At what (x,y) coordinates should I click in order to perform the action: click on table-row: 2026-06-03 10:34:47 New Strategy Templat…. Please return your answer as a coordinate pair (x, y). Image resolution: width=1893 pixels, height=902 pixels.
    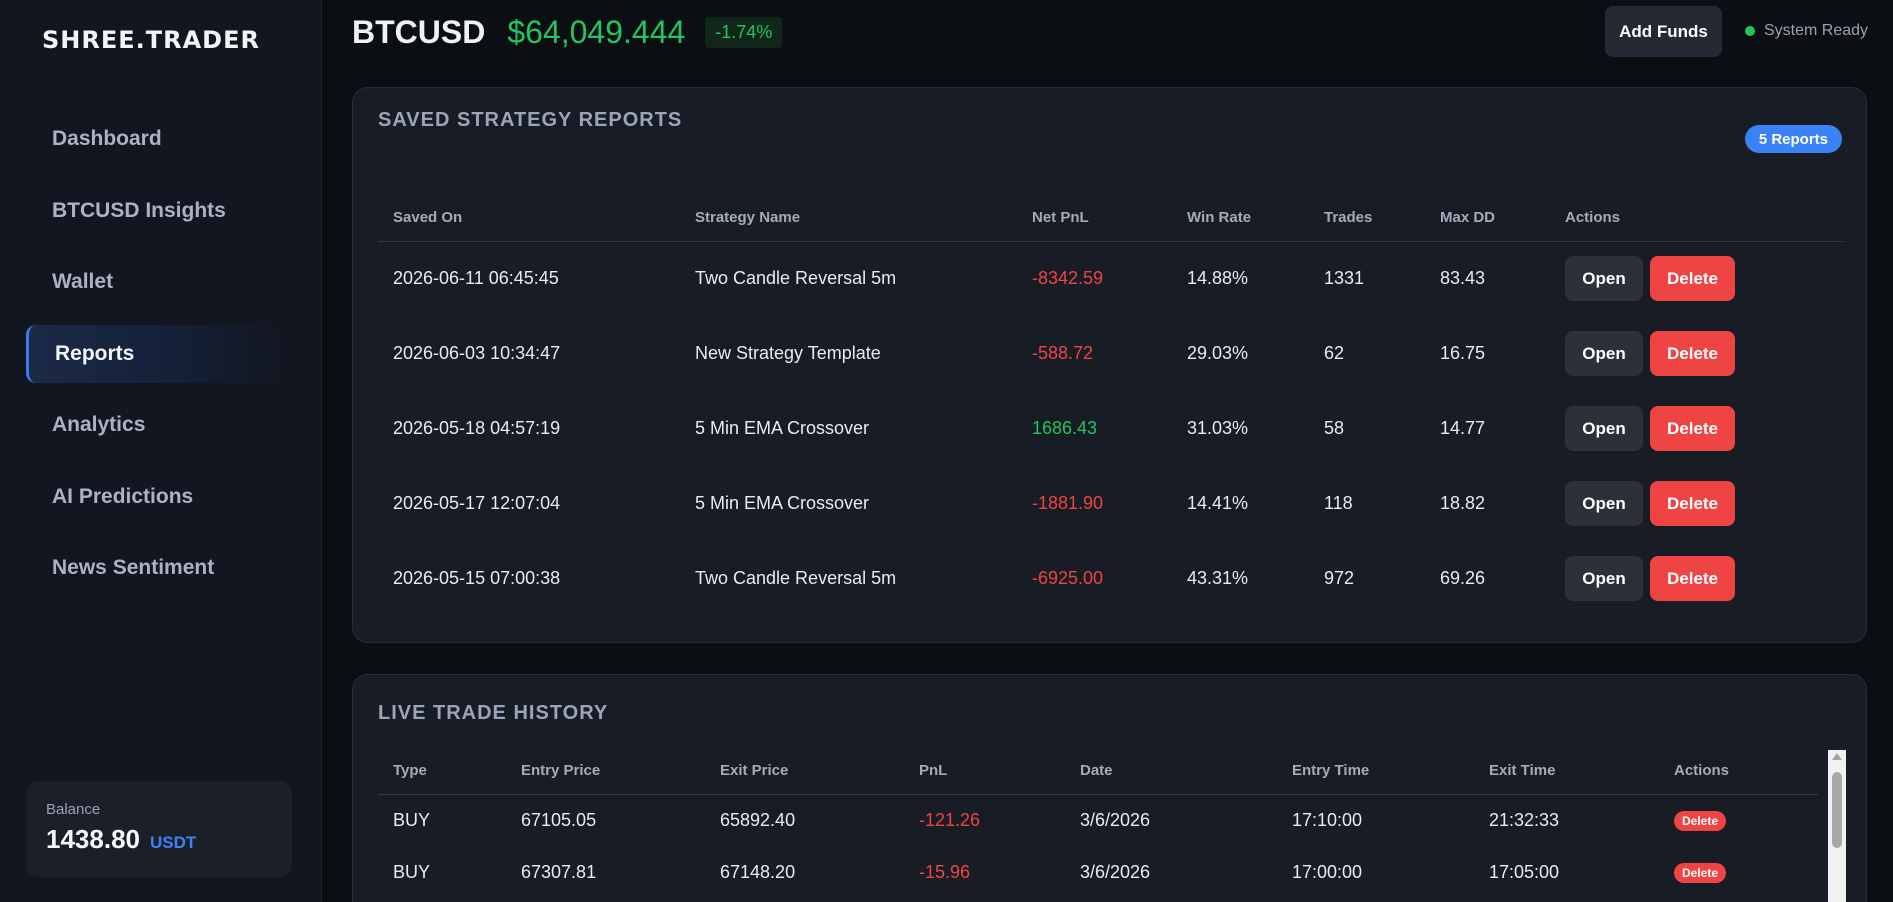
    Looking at the image, I should click on (1110, 353).